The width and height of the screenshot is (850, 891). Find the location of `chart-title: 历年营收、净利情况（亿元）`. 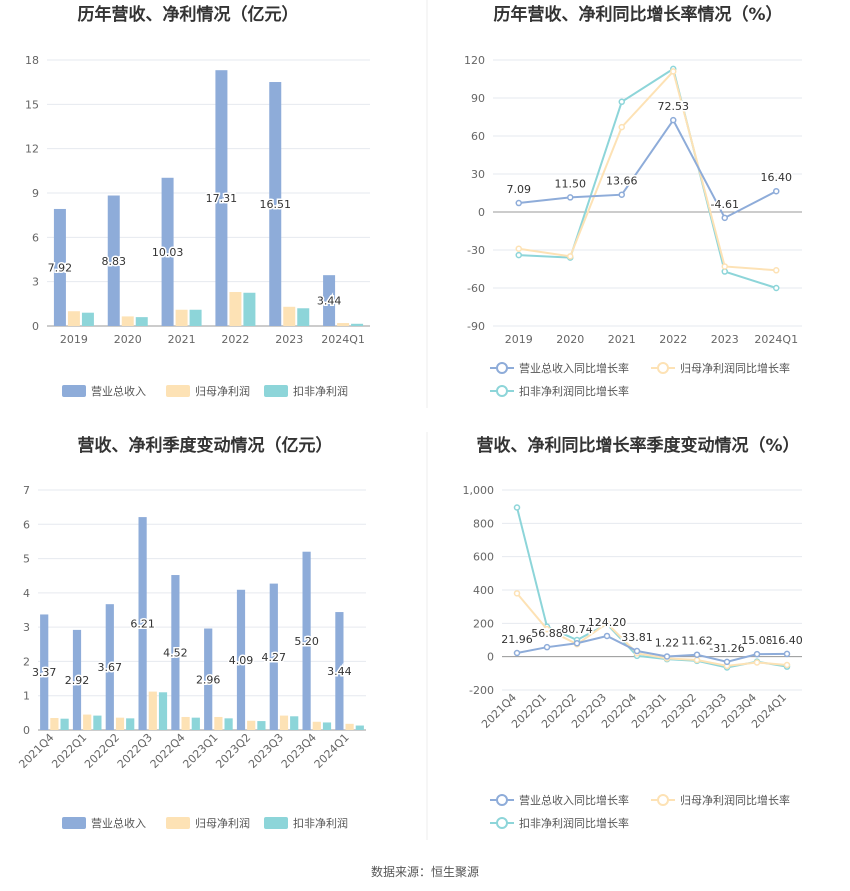

chart-title: 历年营收、净利情况（亿元） is located at coordinates (188, 14).